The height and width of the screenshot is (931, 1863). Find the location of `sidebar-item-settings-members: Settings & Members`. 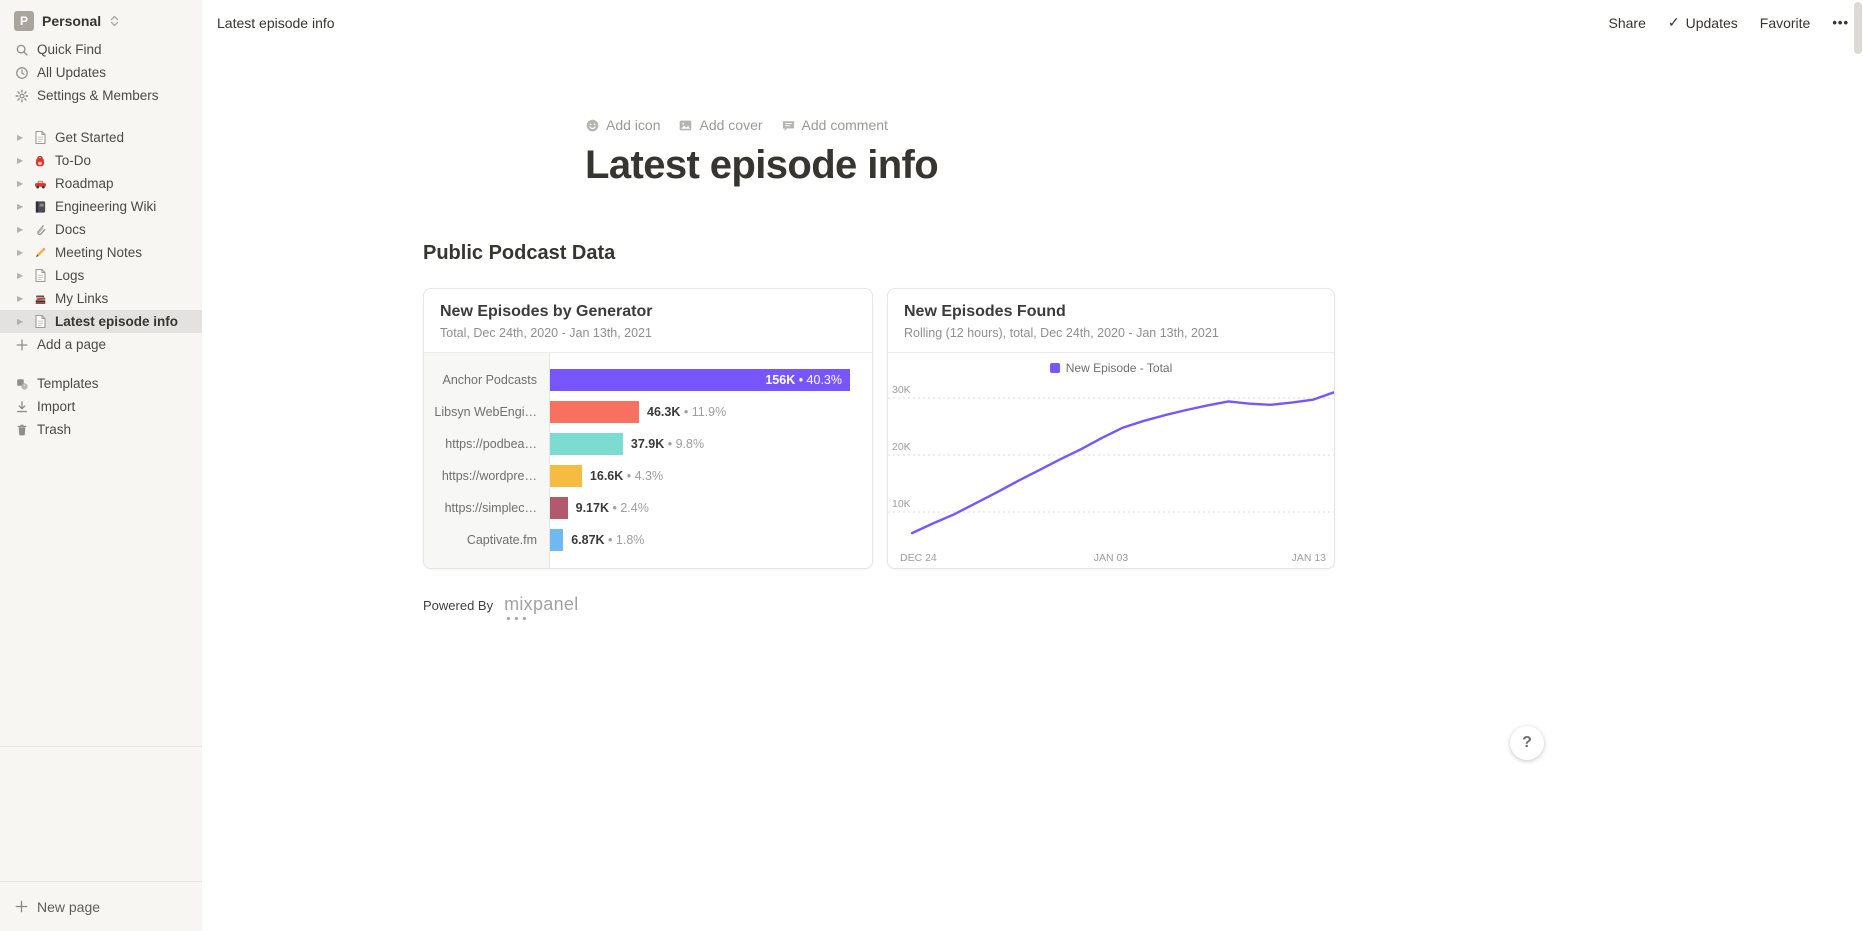

sidebar-item-settings-members: Settings & Members is located at coordinates (101, 95).